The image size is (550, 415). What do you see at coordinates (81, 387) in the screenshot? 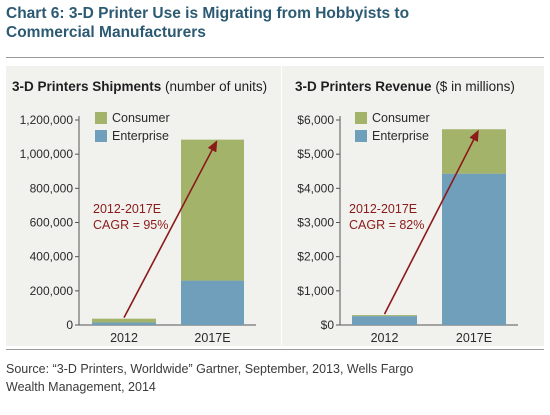
I see `source-line-2: Wealth Management, 2014` at bounding box center [81, 387].